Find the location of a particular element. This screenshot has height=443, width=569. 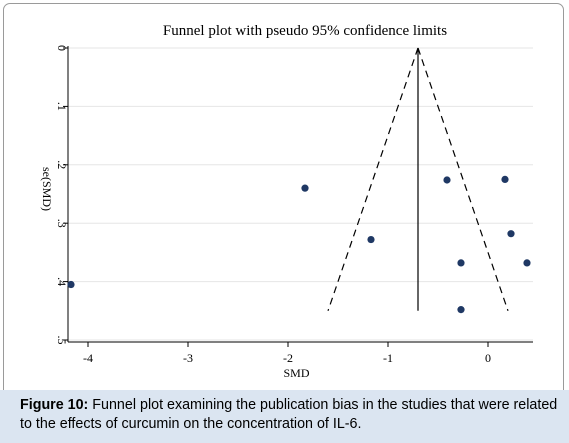

funnel-right-limit is located at coordinates (463, 179).